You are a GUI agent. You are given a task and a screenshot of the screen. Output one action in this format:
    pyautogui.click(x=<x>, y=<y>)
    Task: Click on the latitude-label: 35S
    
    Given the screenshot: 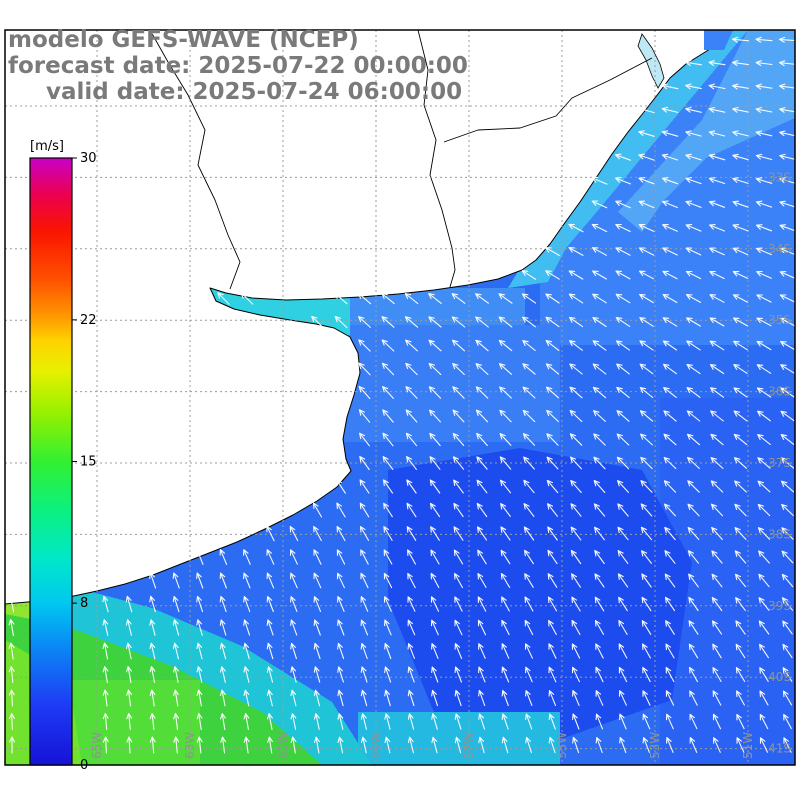 What is the action you would take?
    pyautogui.click(x=779, y=320)
    